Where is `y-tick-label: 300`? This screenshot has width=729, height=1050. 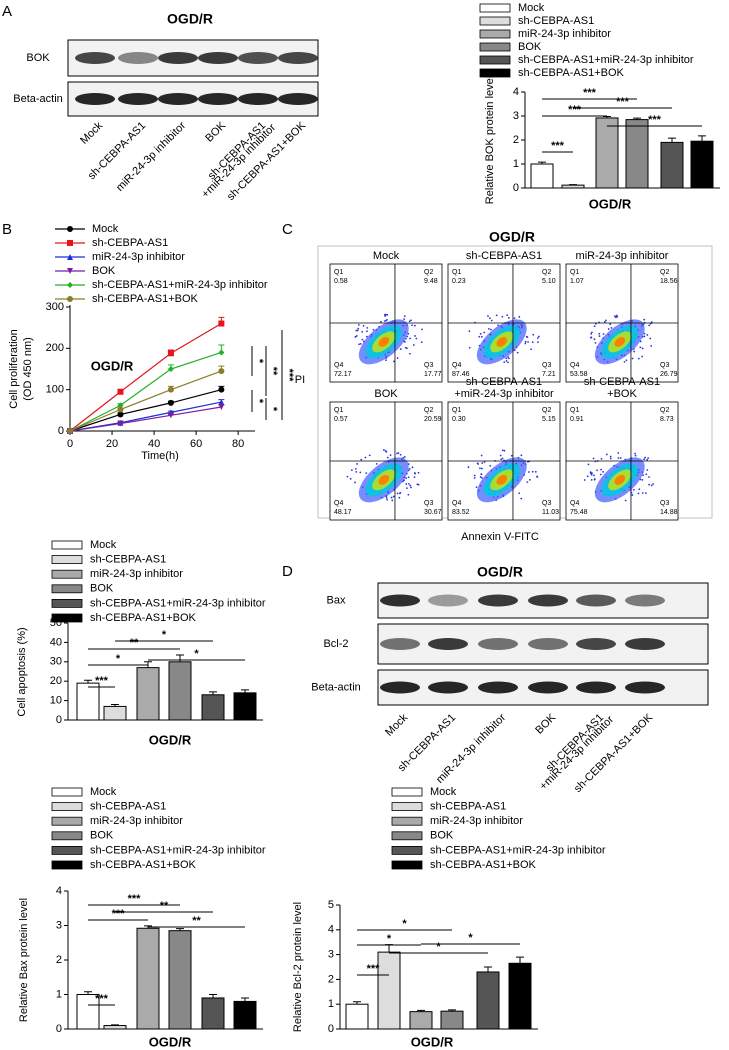
y-tick-label: 300 is located at coordinates (55, 307).